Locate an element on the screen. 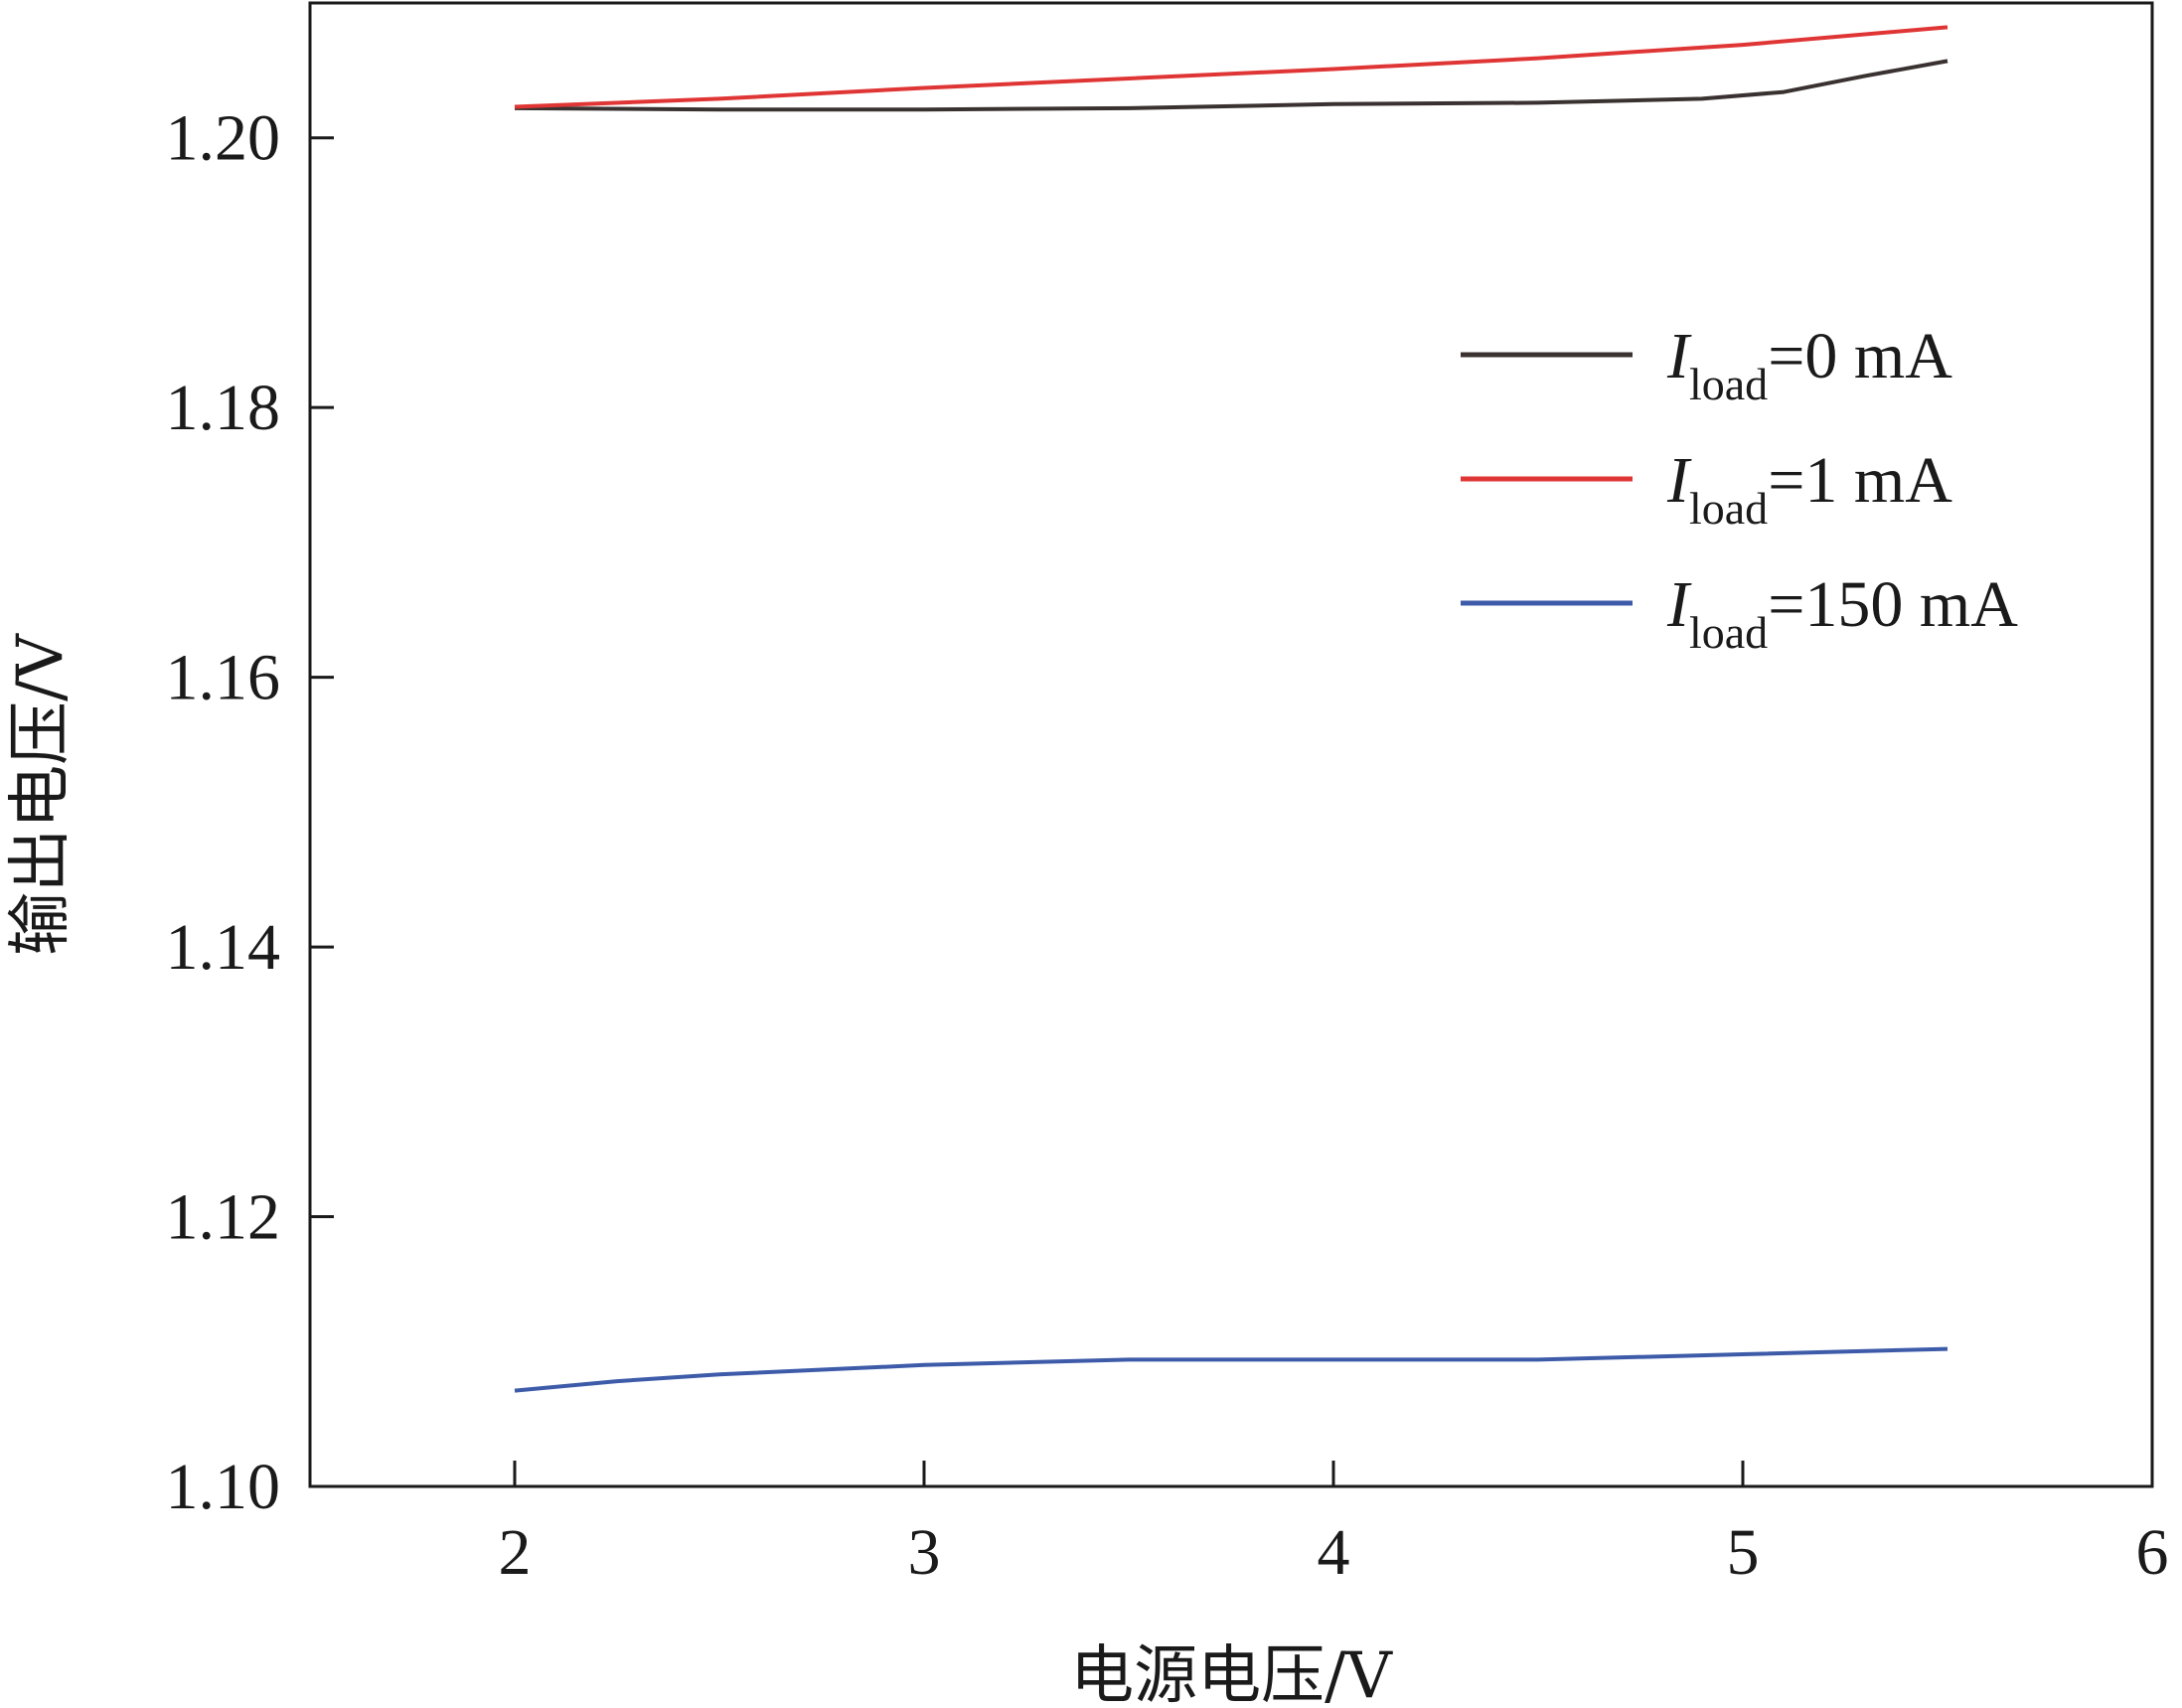  y-axis-ticks: 1.10 1.12 1.14 1.16 1.18 1.20 is located at coordinates (250, 812).